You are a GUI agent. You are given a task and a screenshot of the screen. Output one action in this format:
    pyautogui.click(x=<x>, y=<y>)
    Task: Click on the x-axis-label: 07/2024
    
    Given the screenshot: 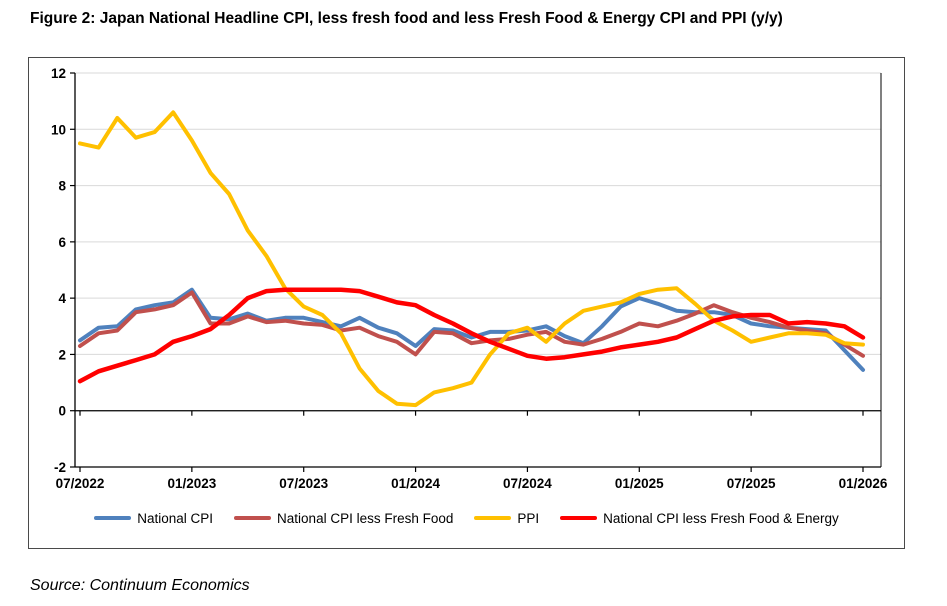 What is the action you would take?
    pyautogui.click(x=527, y=483)
    